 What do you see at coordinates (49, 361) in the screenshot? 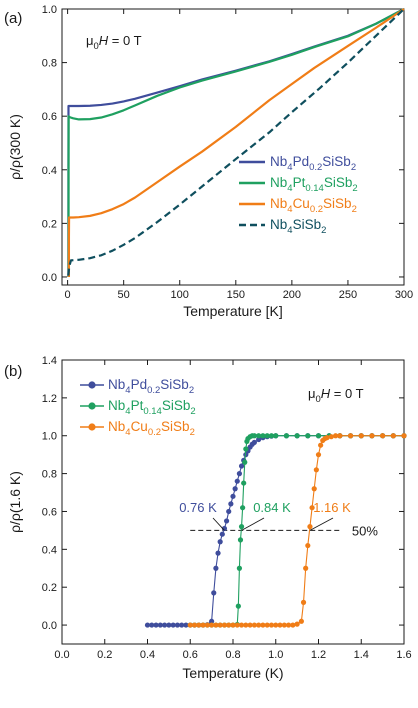
I see `y-tick-label: 1.4` at bounding box center [49, 361].